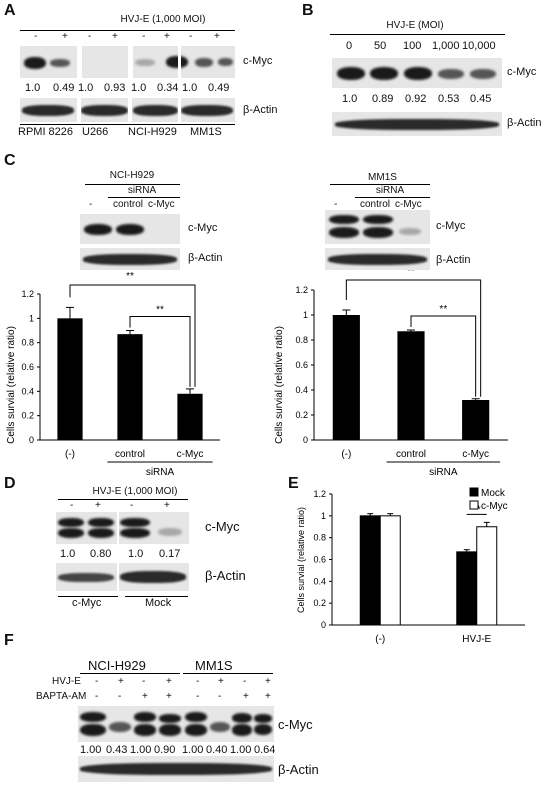  I want to click on panel-c-left-control-label: β-Actin, so click(205, 258).